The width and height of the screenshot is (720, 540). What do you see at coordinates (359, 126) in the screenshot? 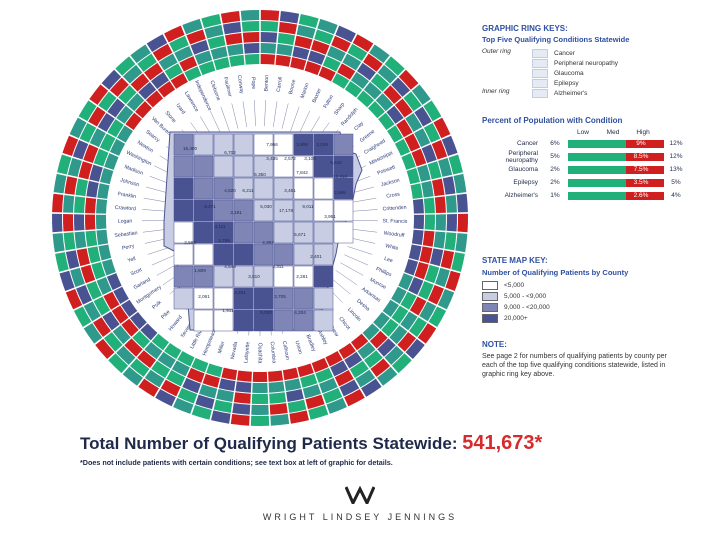
I see `county-label: Clay` at bounding box center [359, 126].